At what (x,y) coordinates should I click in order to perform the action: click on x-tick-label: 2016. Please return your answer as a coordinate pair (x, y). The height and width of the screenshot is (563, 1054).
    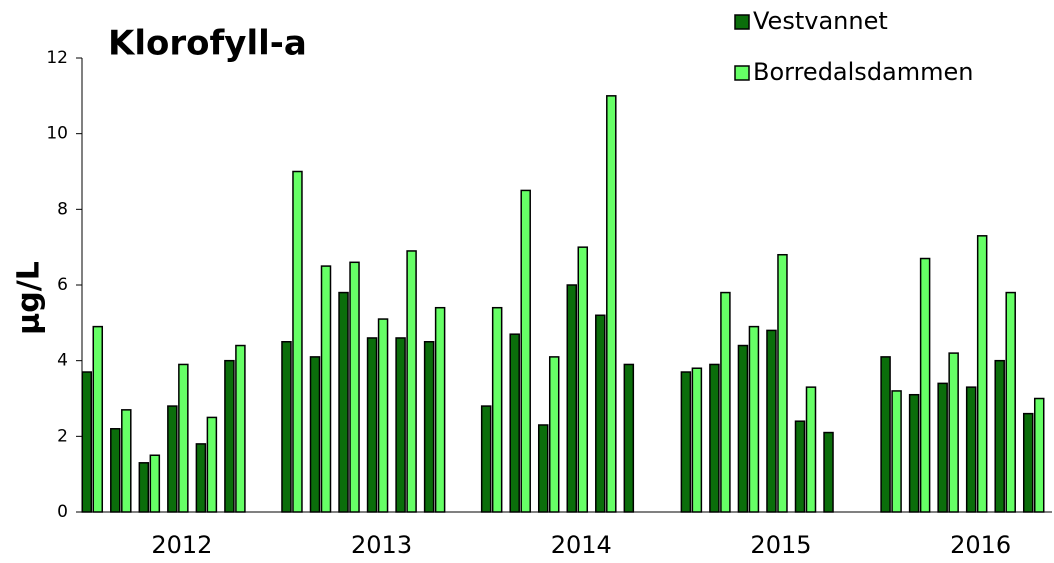
    Looking at the image, I should click on (980, 545).